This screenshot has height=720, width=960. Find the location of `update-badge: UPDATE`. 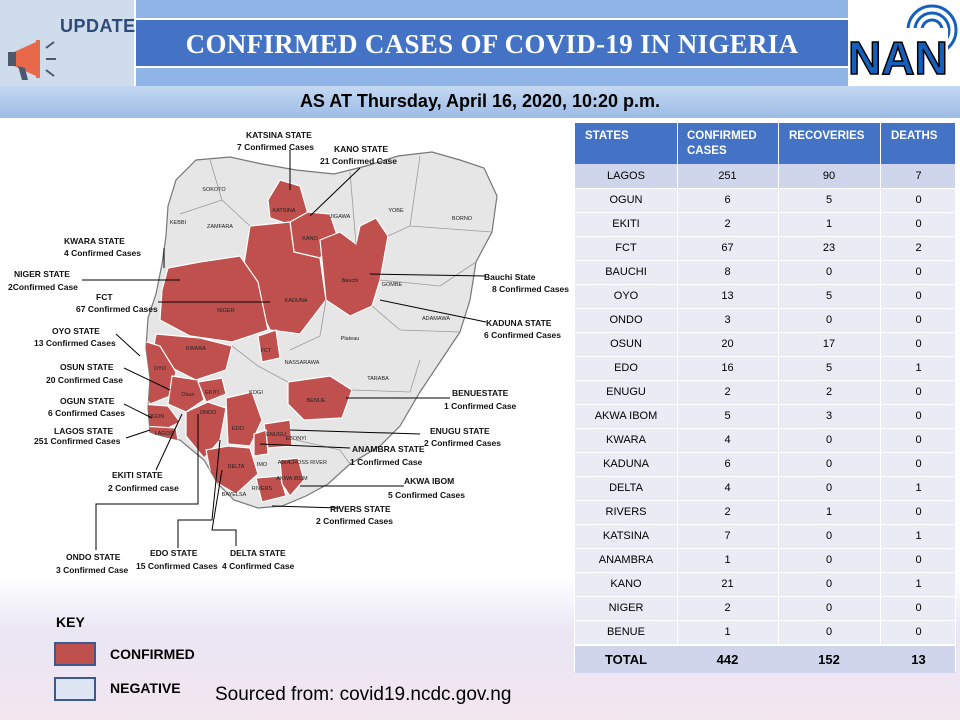

update-badge: UPDATE is located at coordinates (68, 43).